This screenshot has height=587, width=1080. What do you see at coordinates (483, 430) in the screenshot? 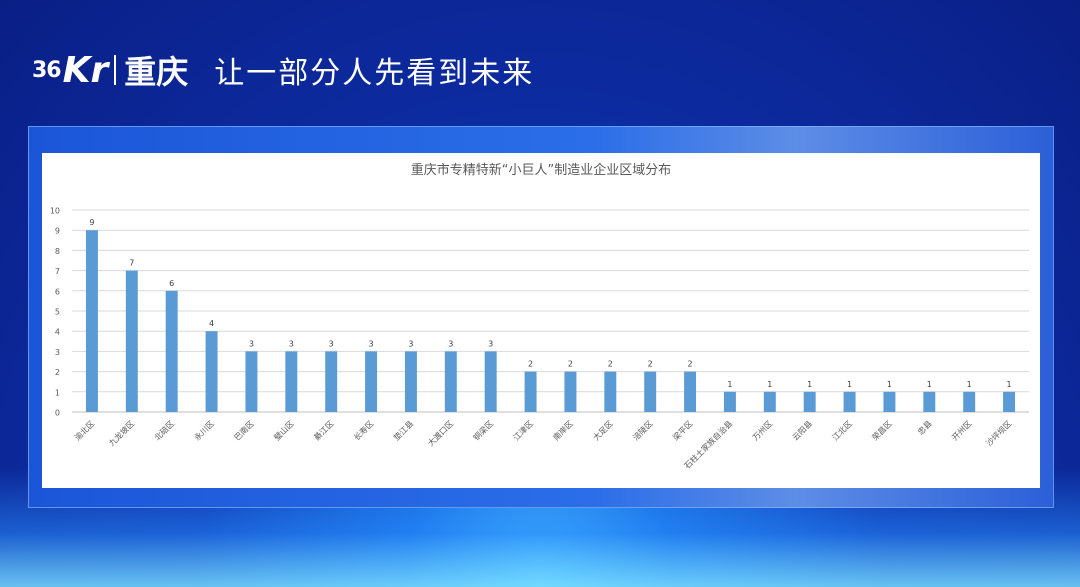
I see `x-tick-label: 铜梁区` at bounding box center [483, 430].